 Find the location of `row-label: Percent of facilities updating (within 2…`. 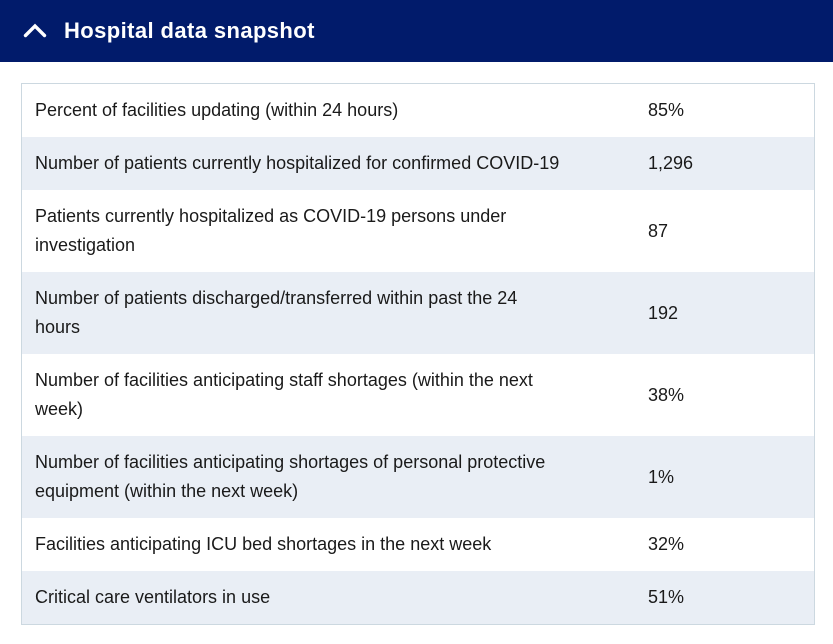

row-label: Percent of facilities updating (within 2… is located at coordinates (217, 110).